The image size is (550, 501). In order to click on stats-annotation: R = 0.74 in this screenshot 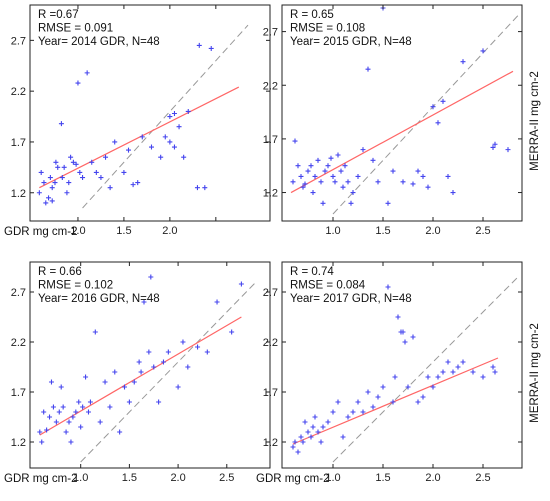, I will do `click(312, 272)`.